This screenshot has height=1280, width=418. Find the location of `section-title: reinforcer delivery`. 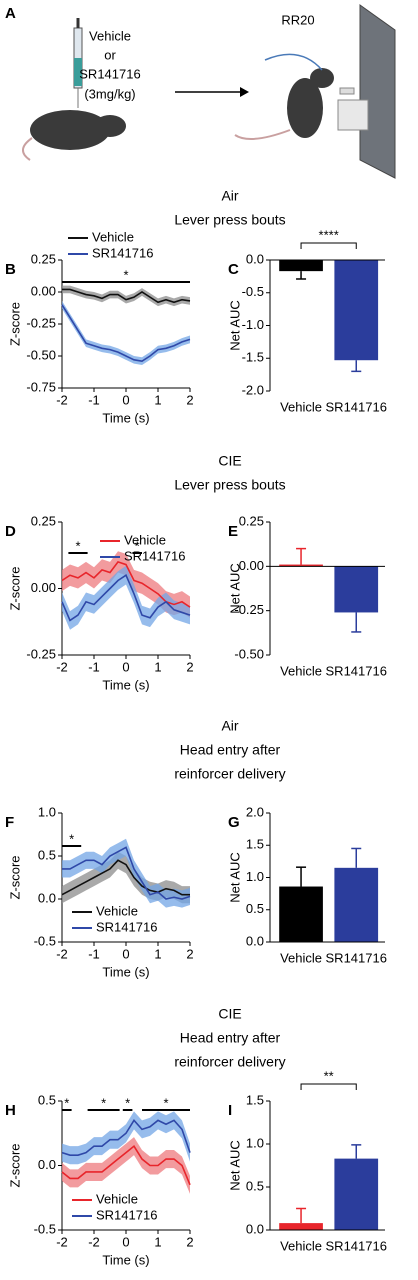

section-title: reinforcer delivery is located at coordinates (229, 1062).